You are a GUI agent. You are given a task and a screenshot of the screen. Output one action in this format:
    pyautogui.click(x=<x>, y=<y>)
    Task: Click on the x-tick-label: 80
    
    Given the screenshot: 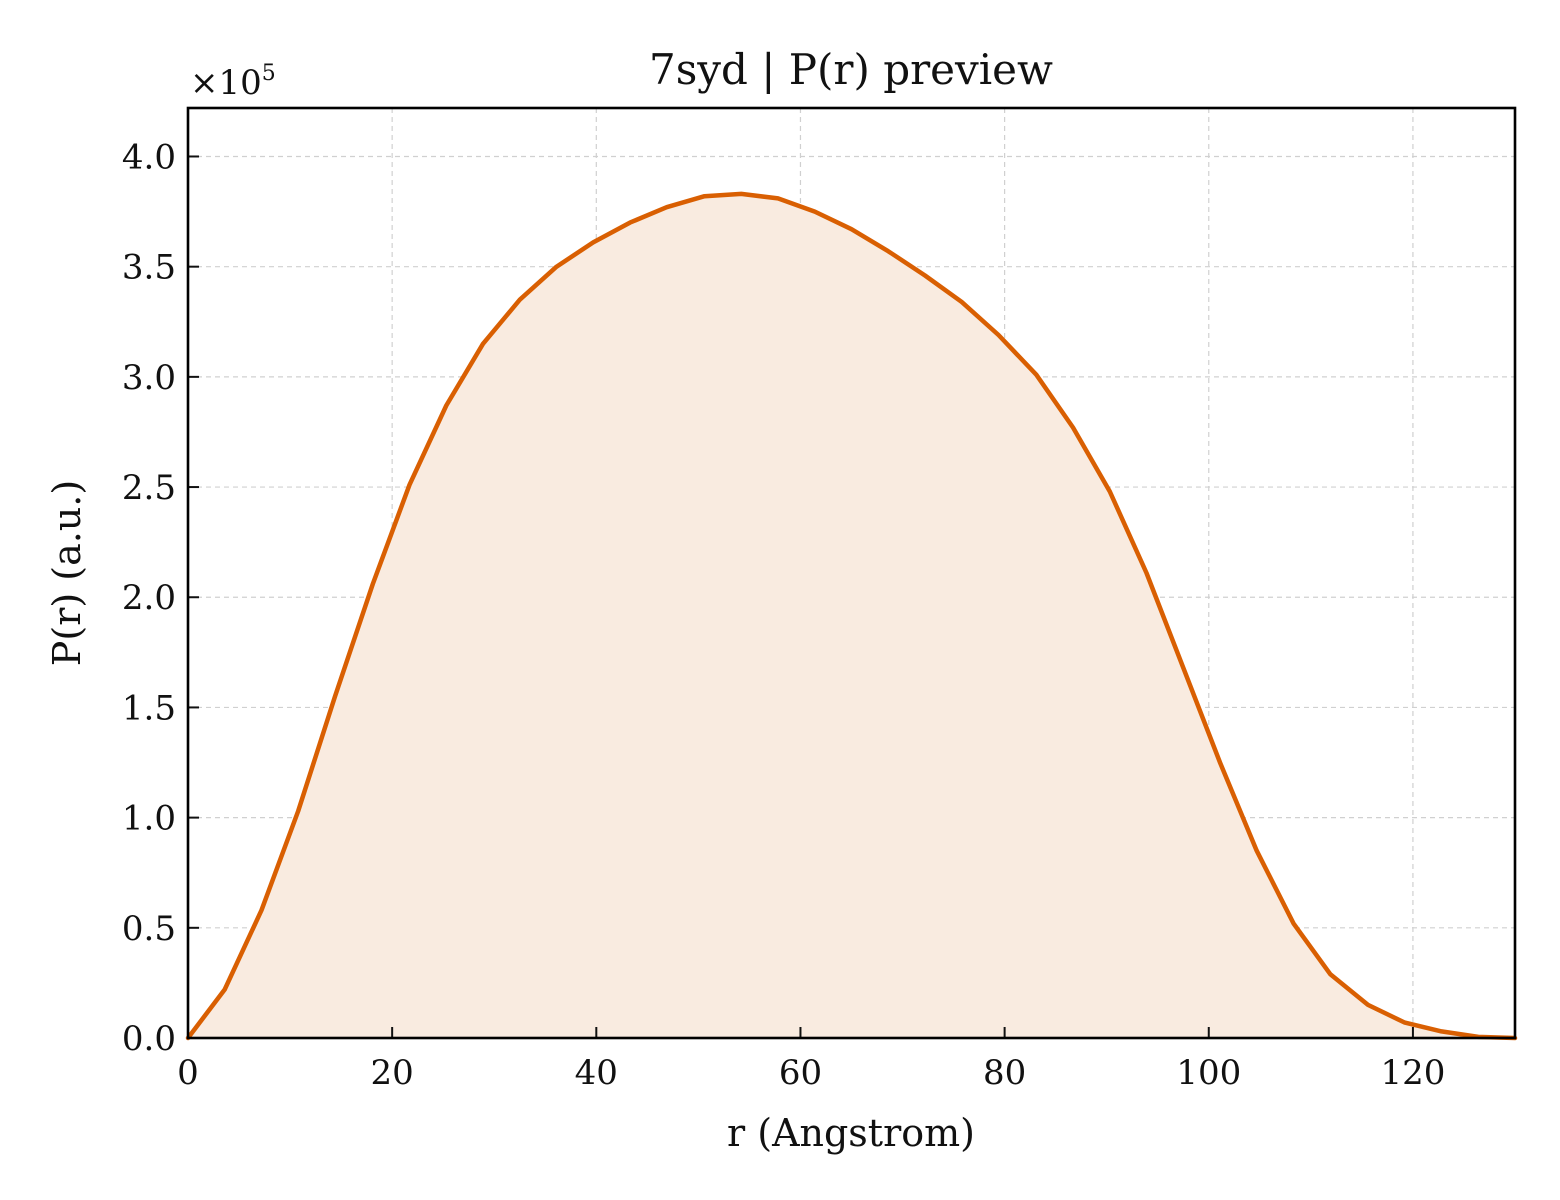 What is the action you would take?
    pyautogui.click(x=1004, y=1073)
    